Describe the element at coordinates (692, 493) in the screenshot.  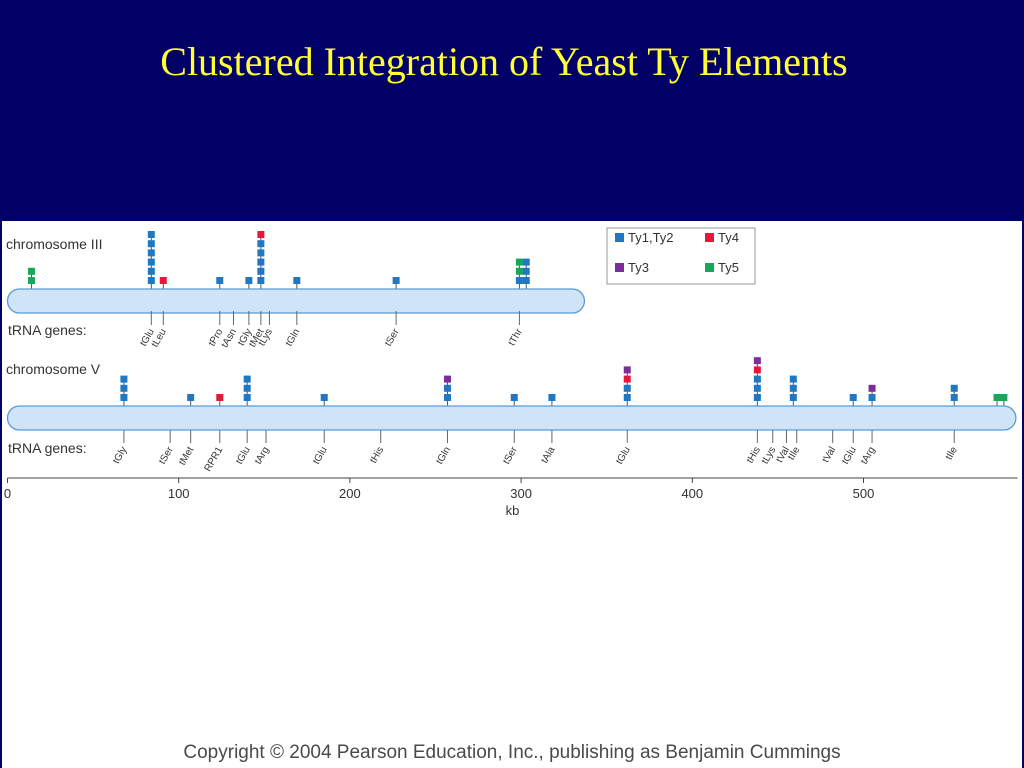
I see `axis-tick-label: 400` at that location.